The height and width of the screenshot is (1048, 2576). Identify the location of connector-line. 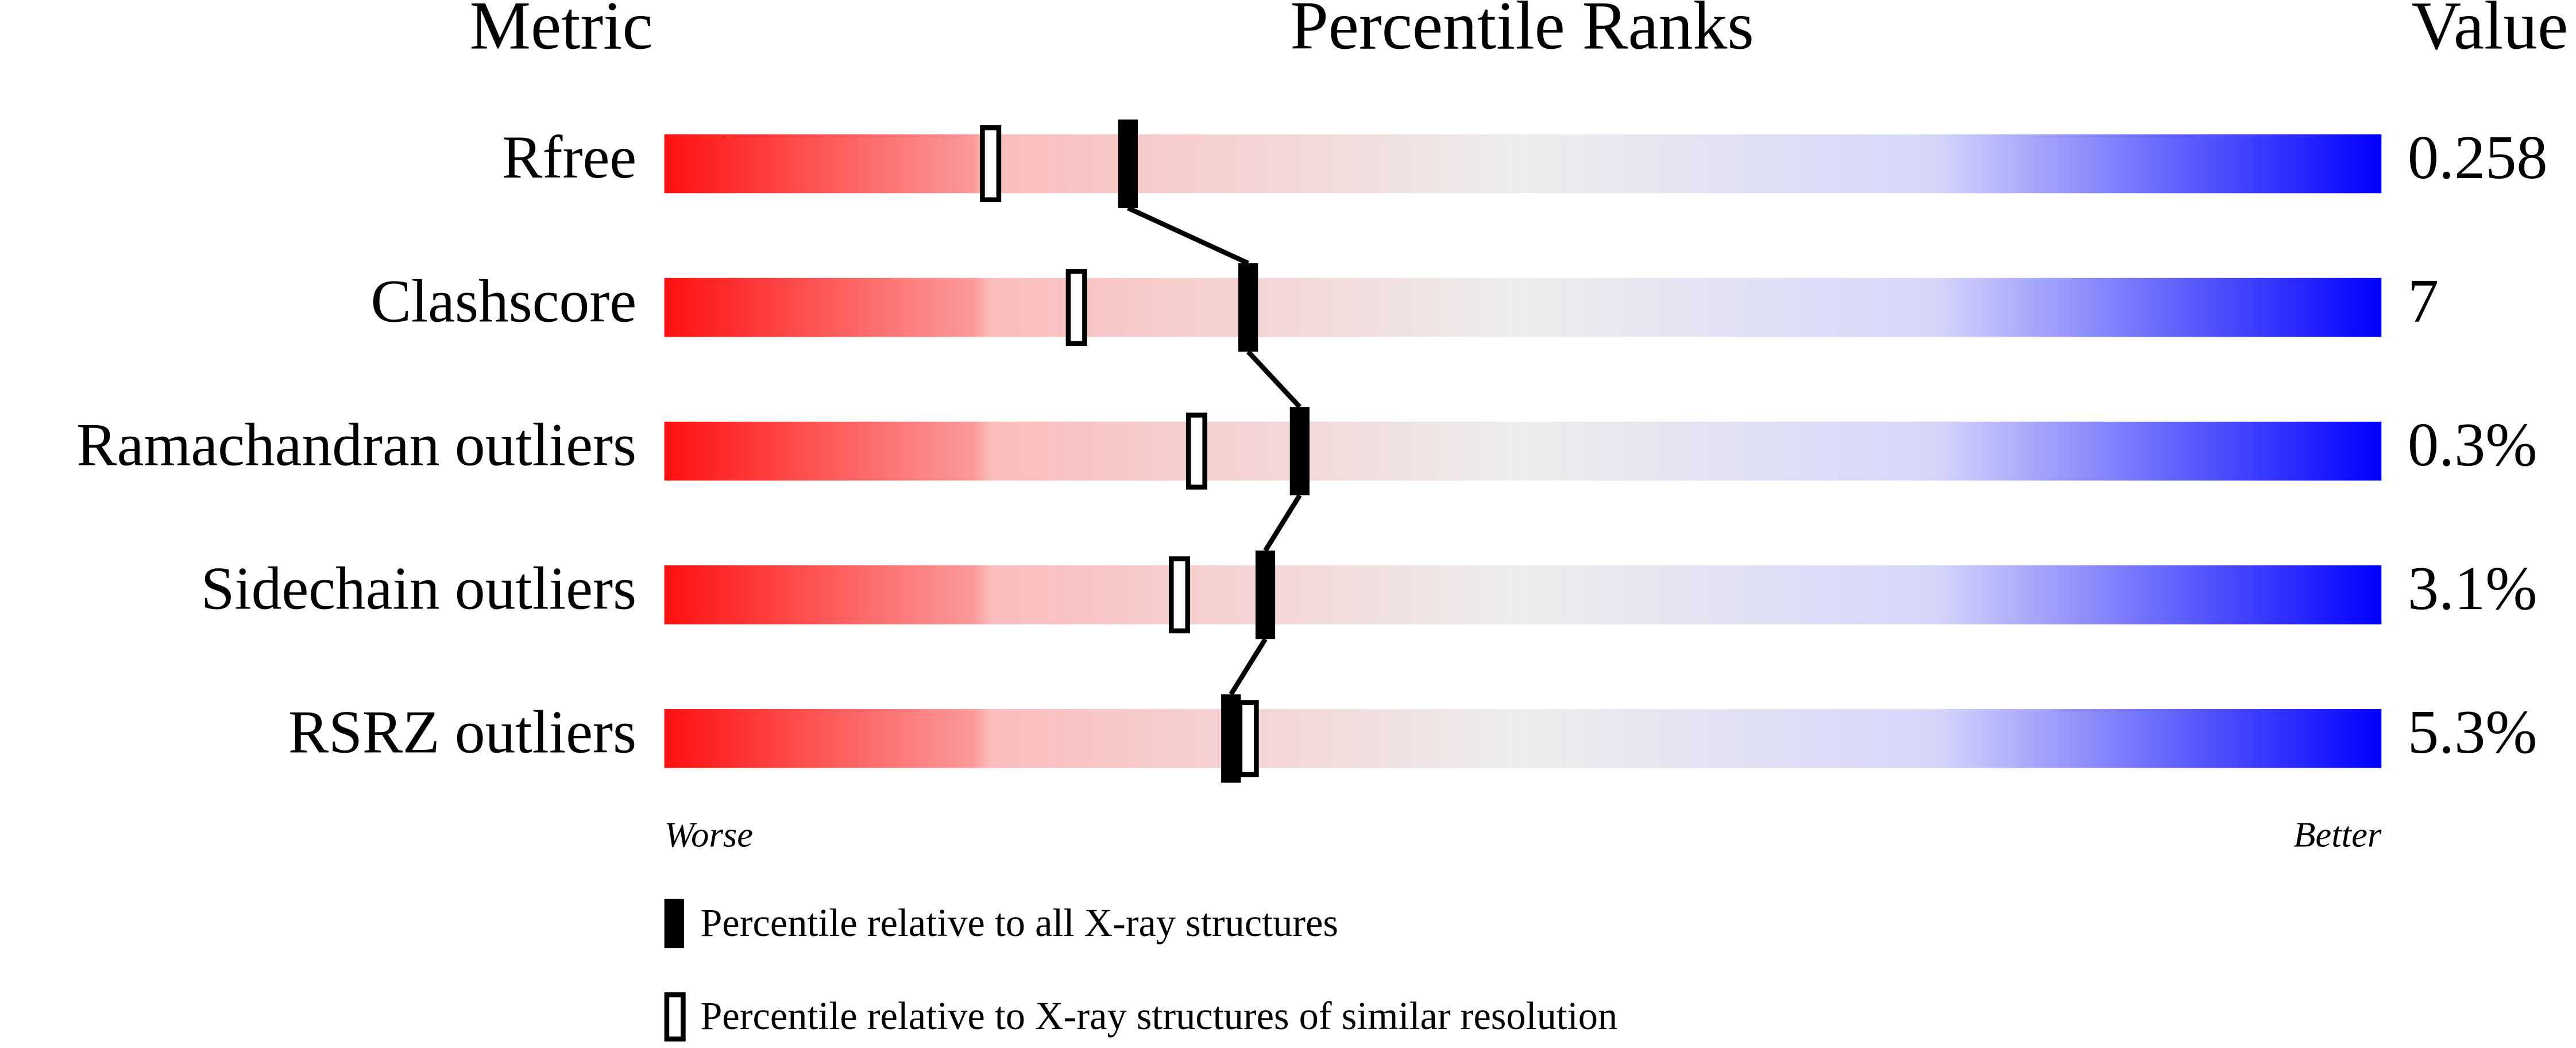
(1214, 451).